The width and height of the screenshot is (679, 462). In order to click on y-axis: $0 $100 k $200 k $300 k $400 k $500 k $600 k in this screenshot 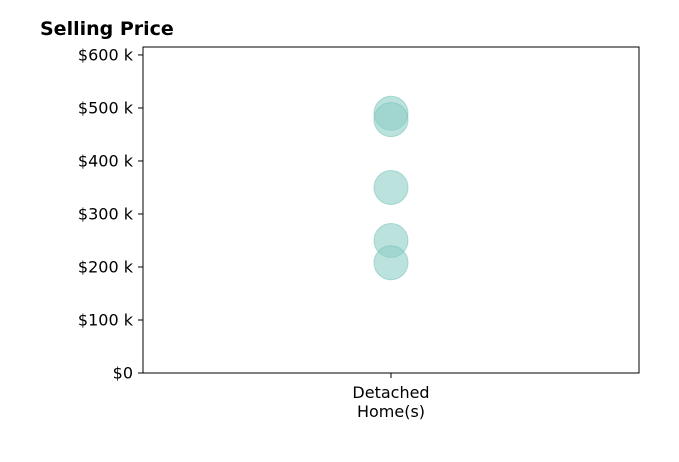, I will do `click(110, 214)`.